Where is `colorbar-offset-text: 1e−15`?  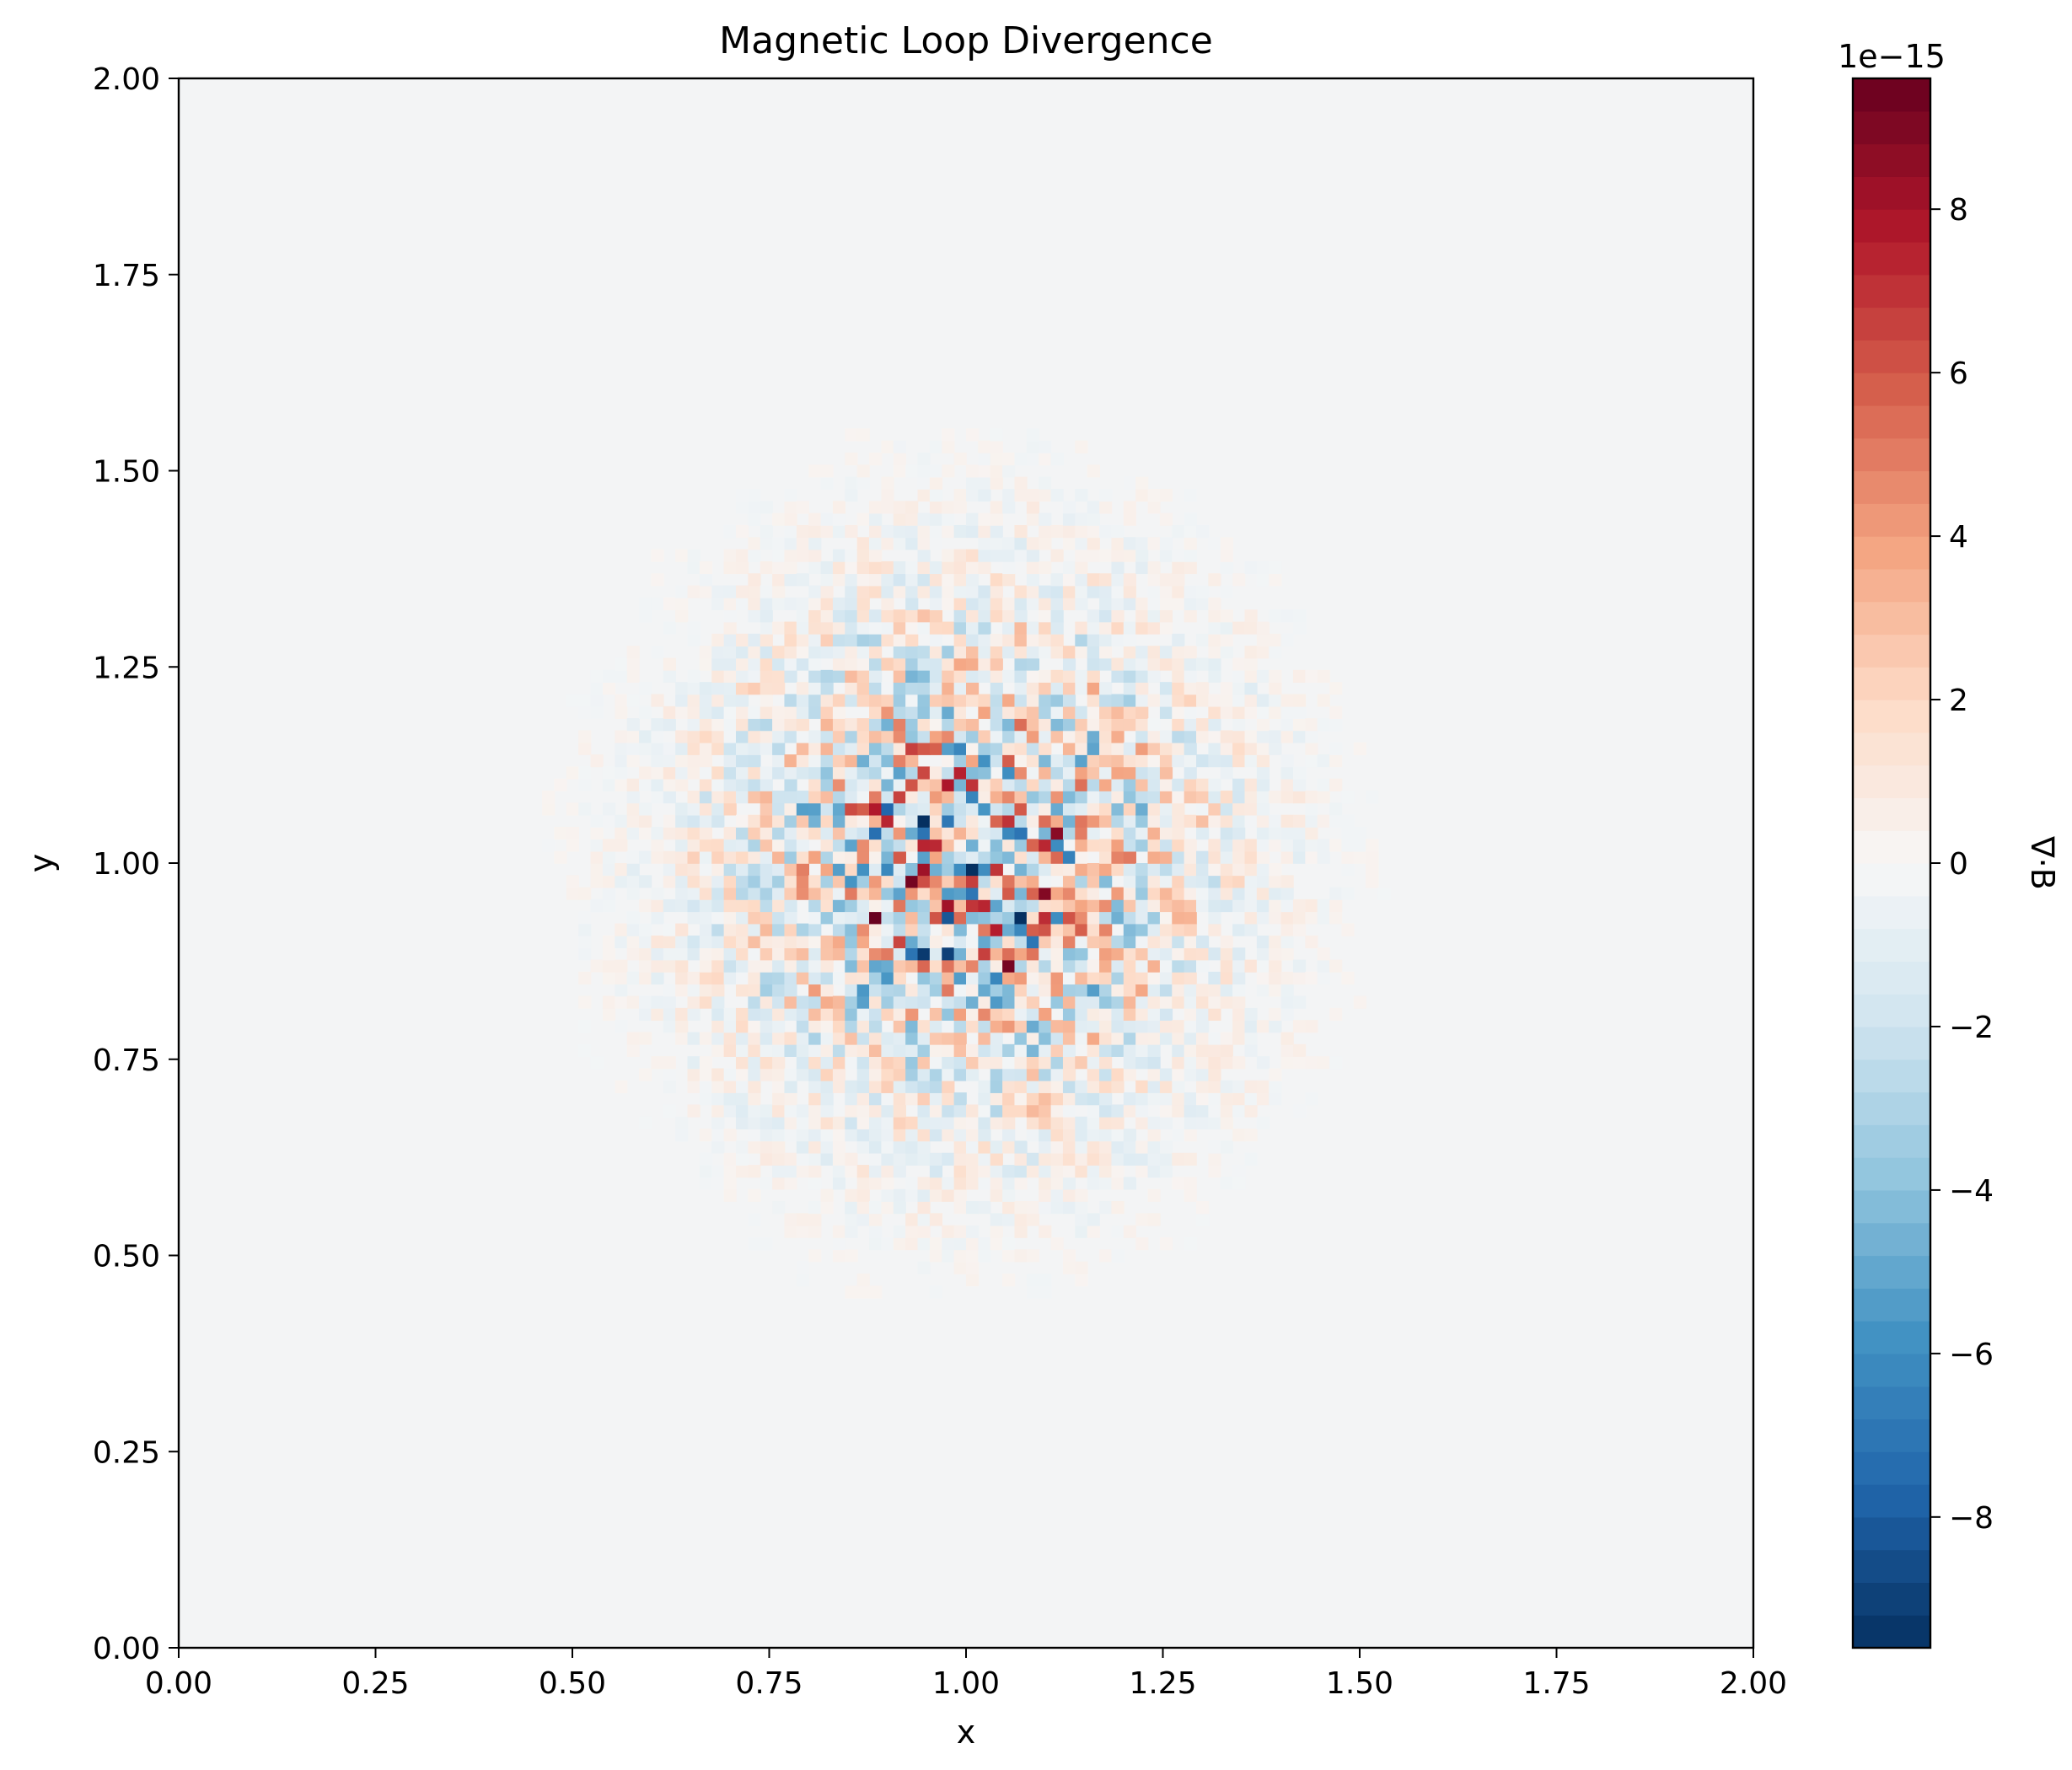
colorbar-offset-text: 1e−15 is located at coordinates (1892, 56).